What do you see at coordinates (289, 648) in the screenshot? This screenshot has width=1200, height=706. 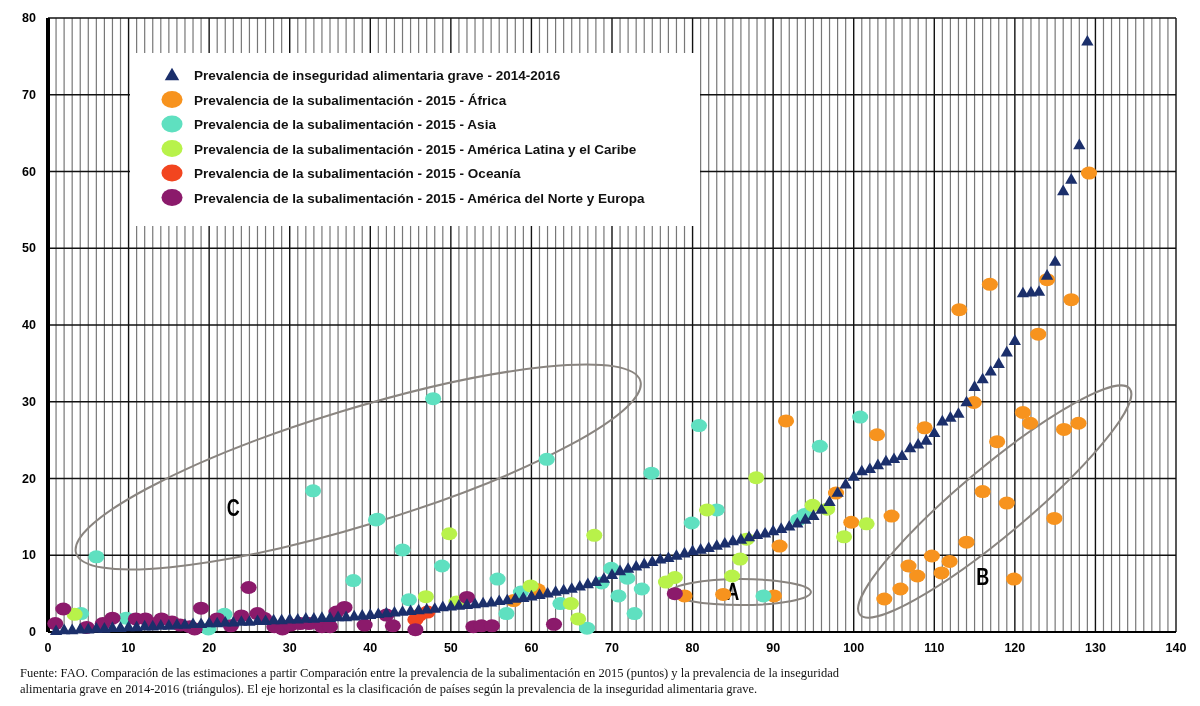 I see `x-tick-label: 30` at bounding box center [289, 648].